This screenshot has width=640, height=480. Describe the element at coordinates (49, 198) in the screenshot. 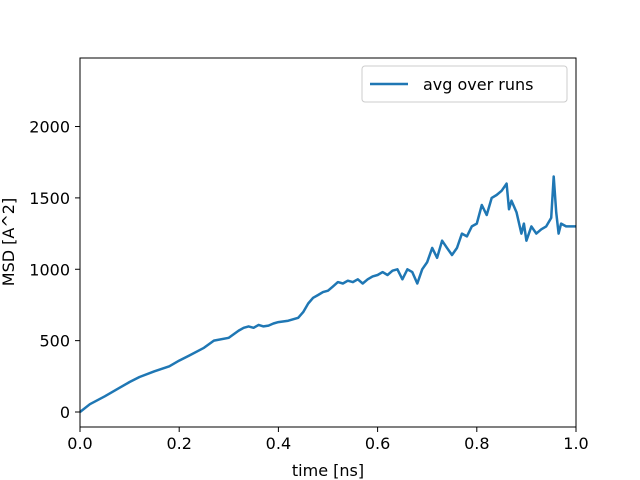

I see `y-tick-label: 1500` at that location.